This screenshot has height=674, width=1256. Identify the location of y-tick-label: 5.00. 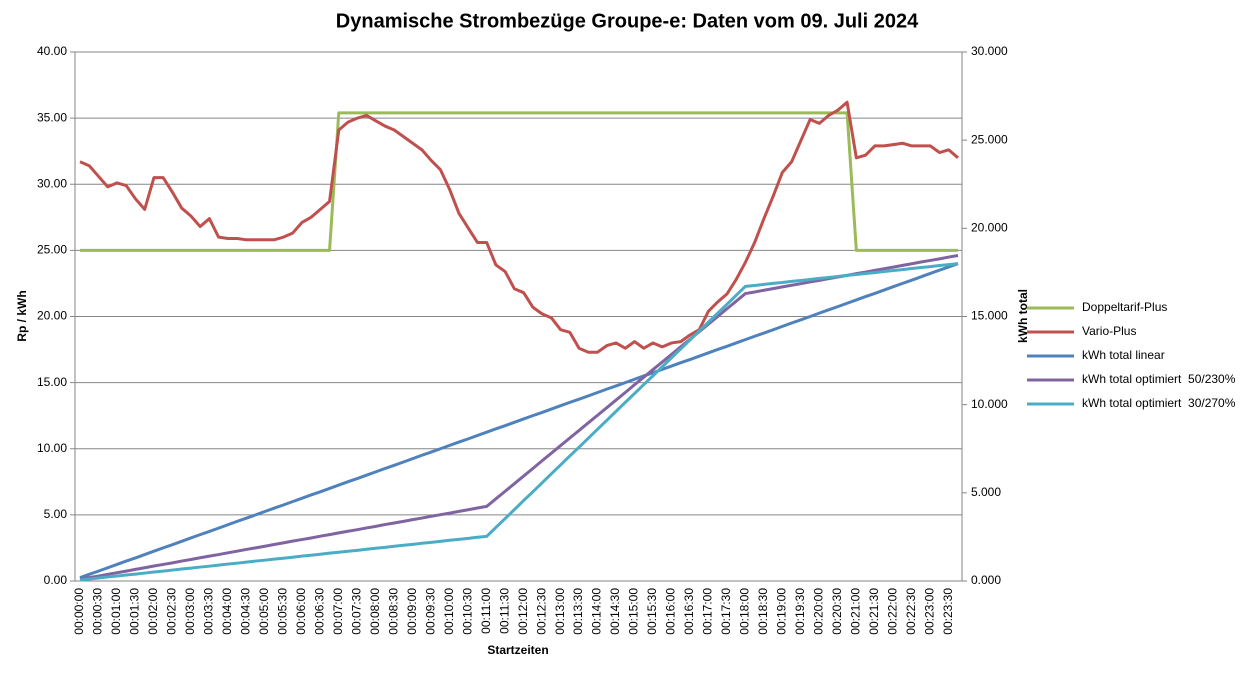
(56, 514).